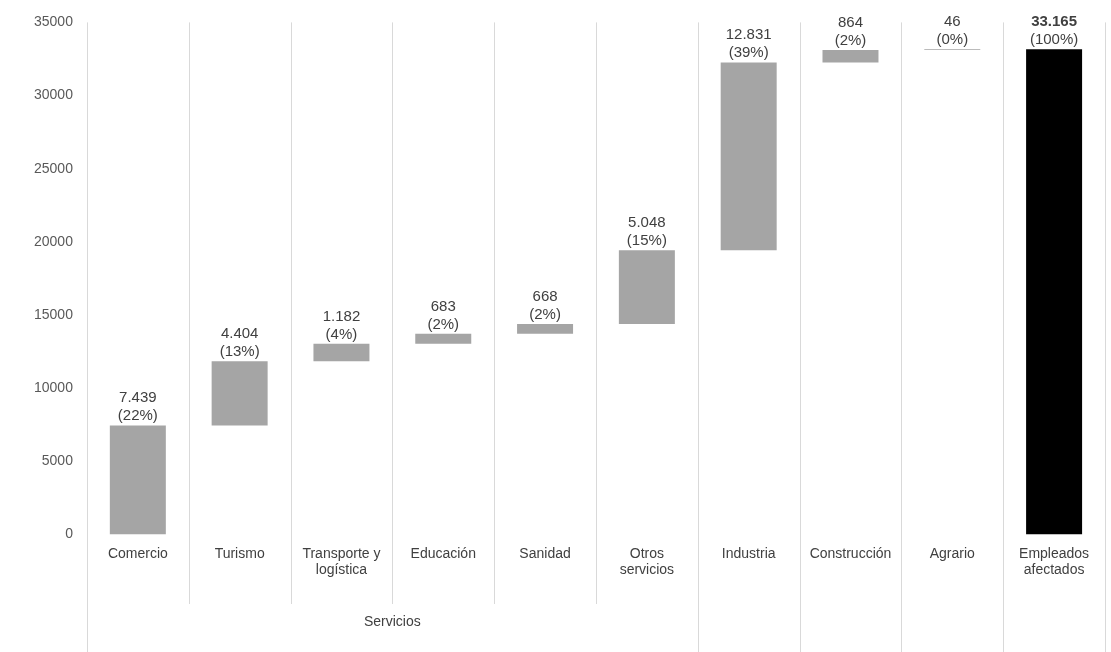  I want to click on data-label: 668 (2%), so click(545, 304).